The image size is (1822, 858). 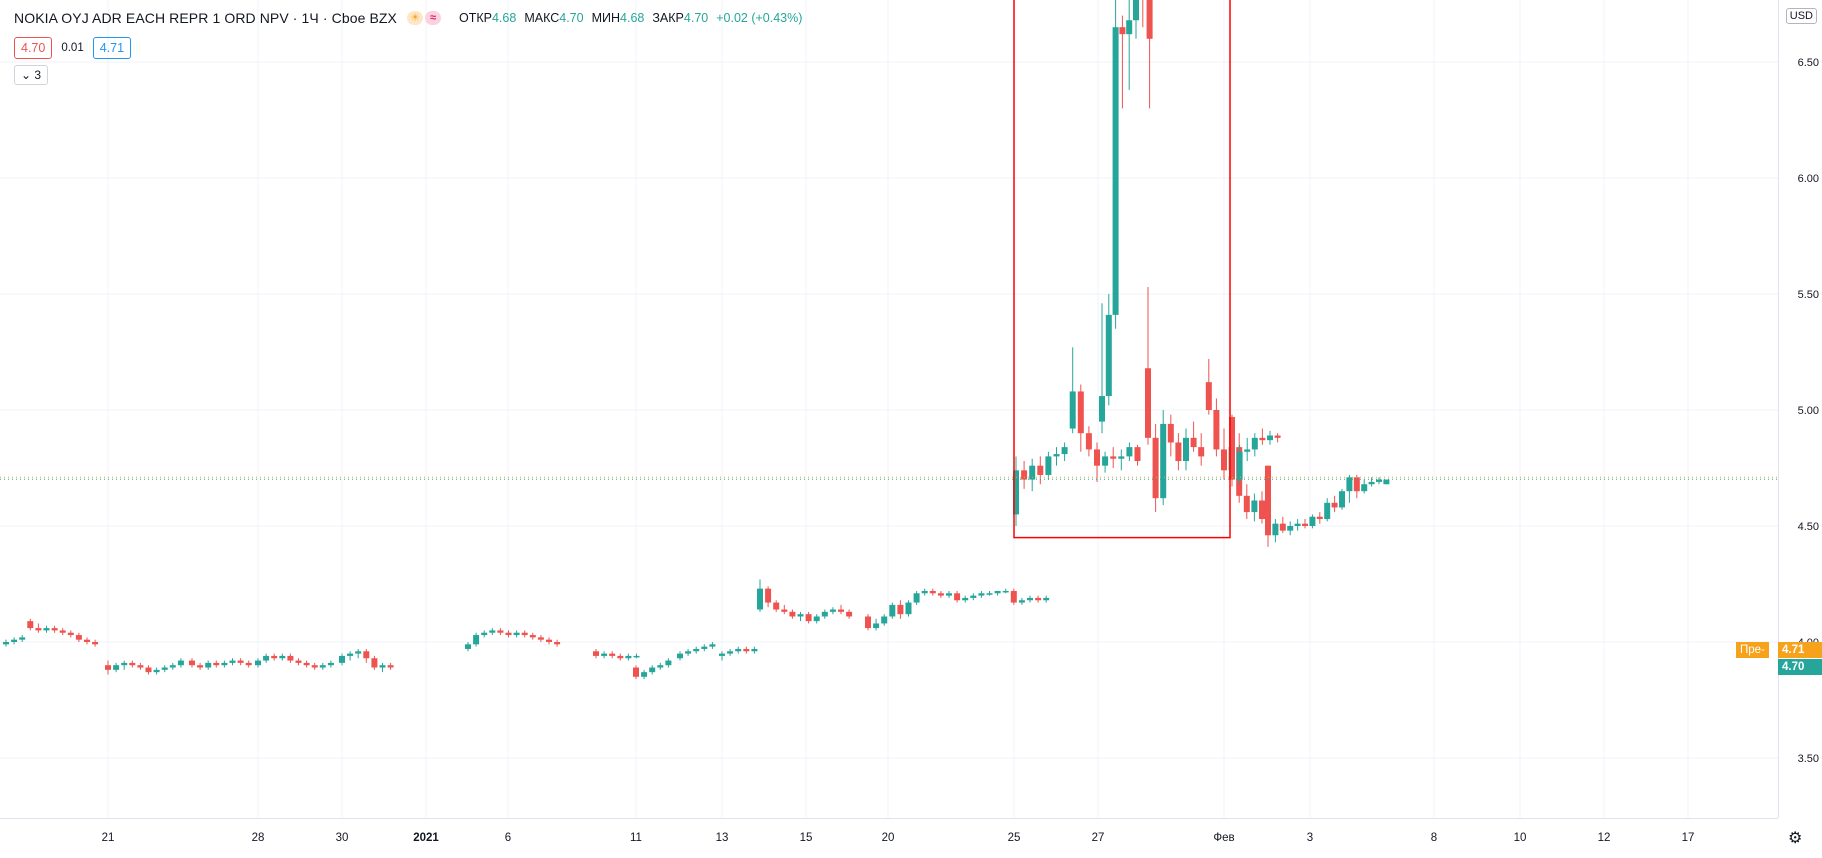 I want to click on ask-price: 4.71, so click(x=112, y=48).